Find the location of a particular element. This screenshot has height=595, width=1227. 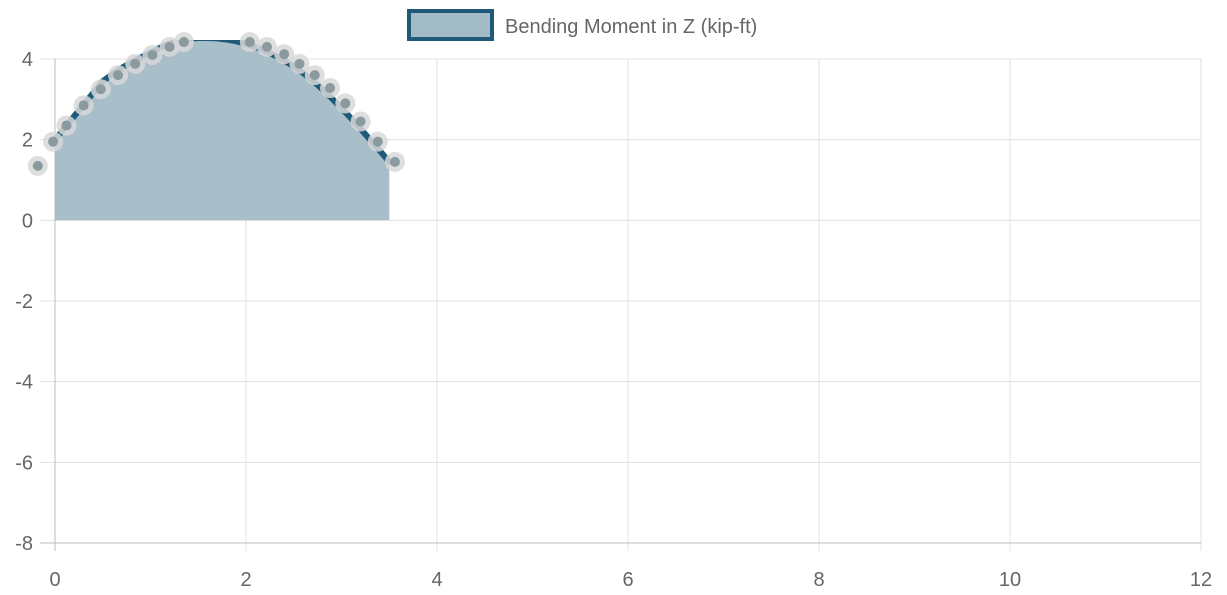

x-axis-ticks: 0 2 4 6 8 10 12 is located at coordinates (630, 580).